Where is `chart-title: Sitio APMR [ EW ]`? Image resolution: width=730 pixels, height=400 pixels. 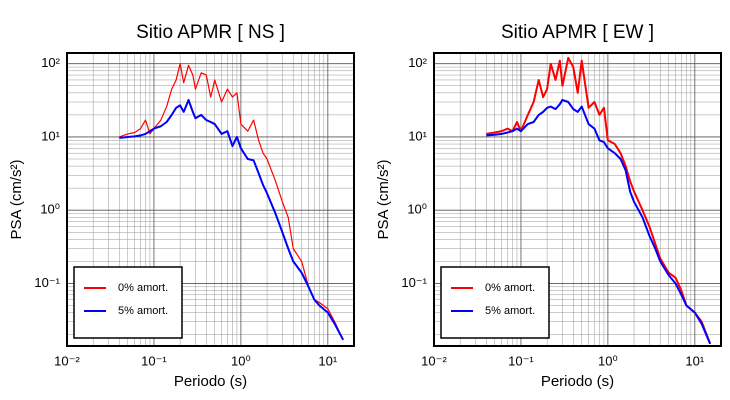
chart-title: Sitio APMR [ EW ] is located at coordinates (577, 32).